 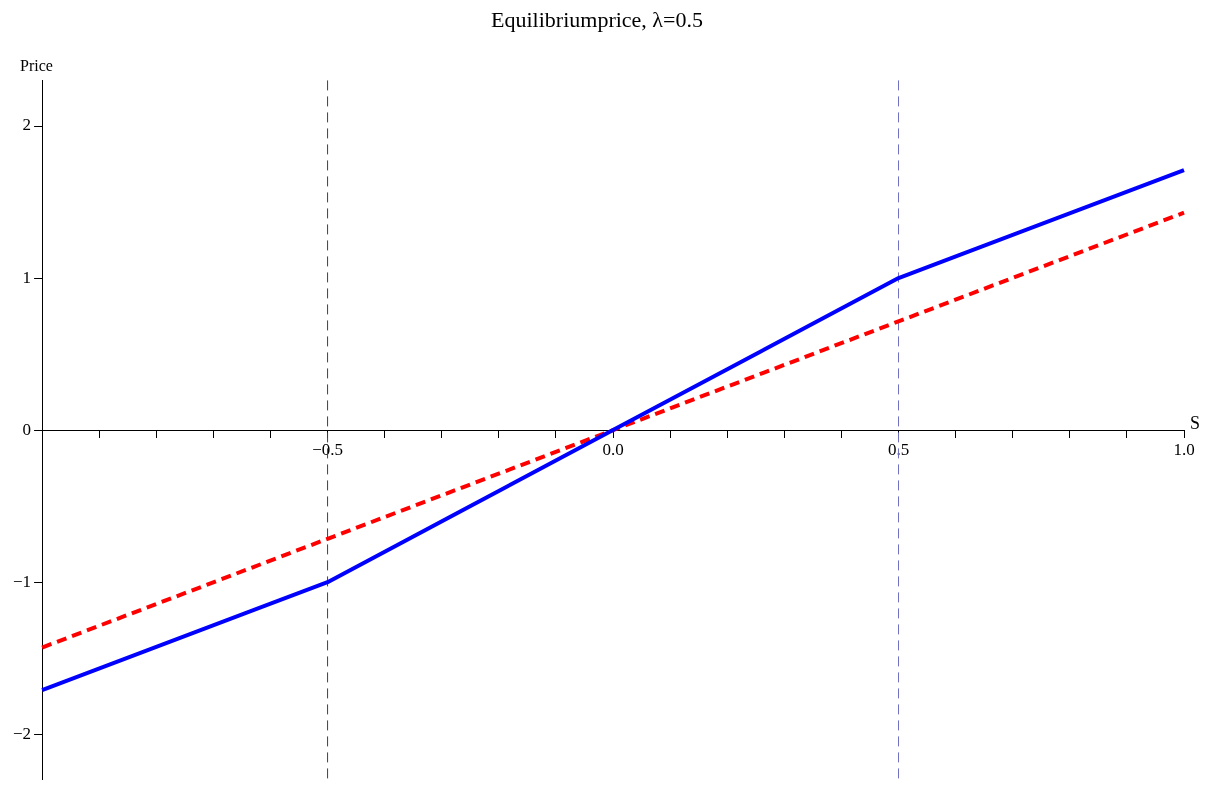 What do you see at coordinates (36, 65) in the screenshot?
I see `y-axis-title: Price` at bounding box center [36, 65].